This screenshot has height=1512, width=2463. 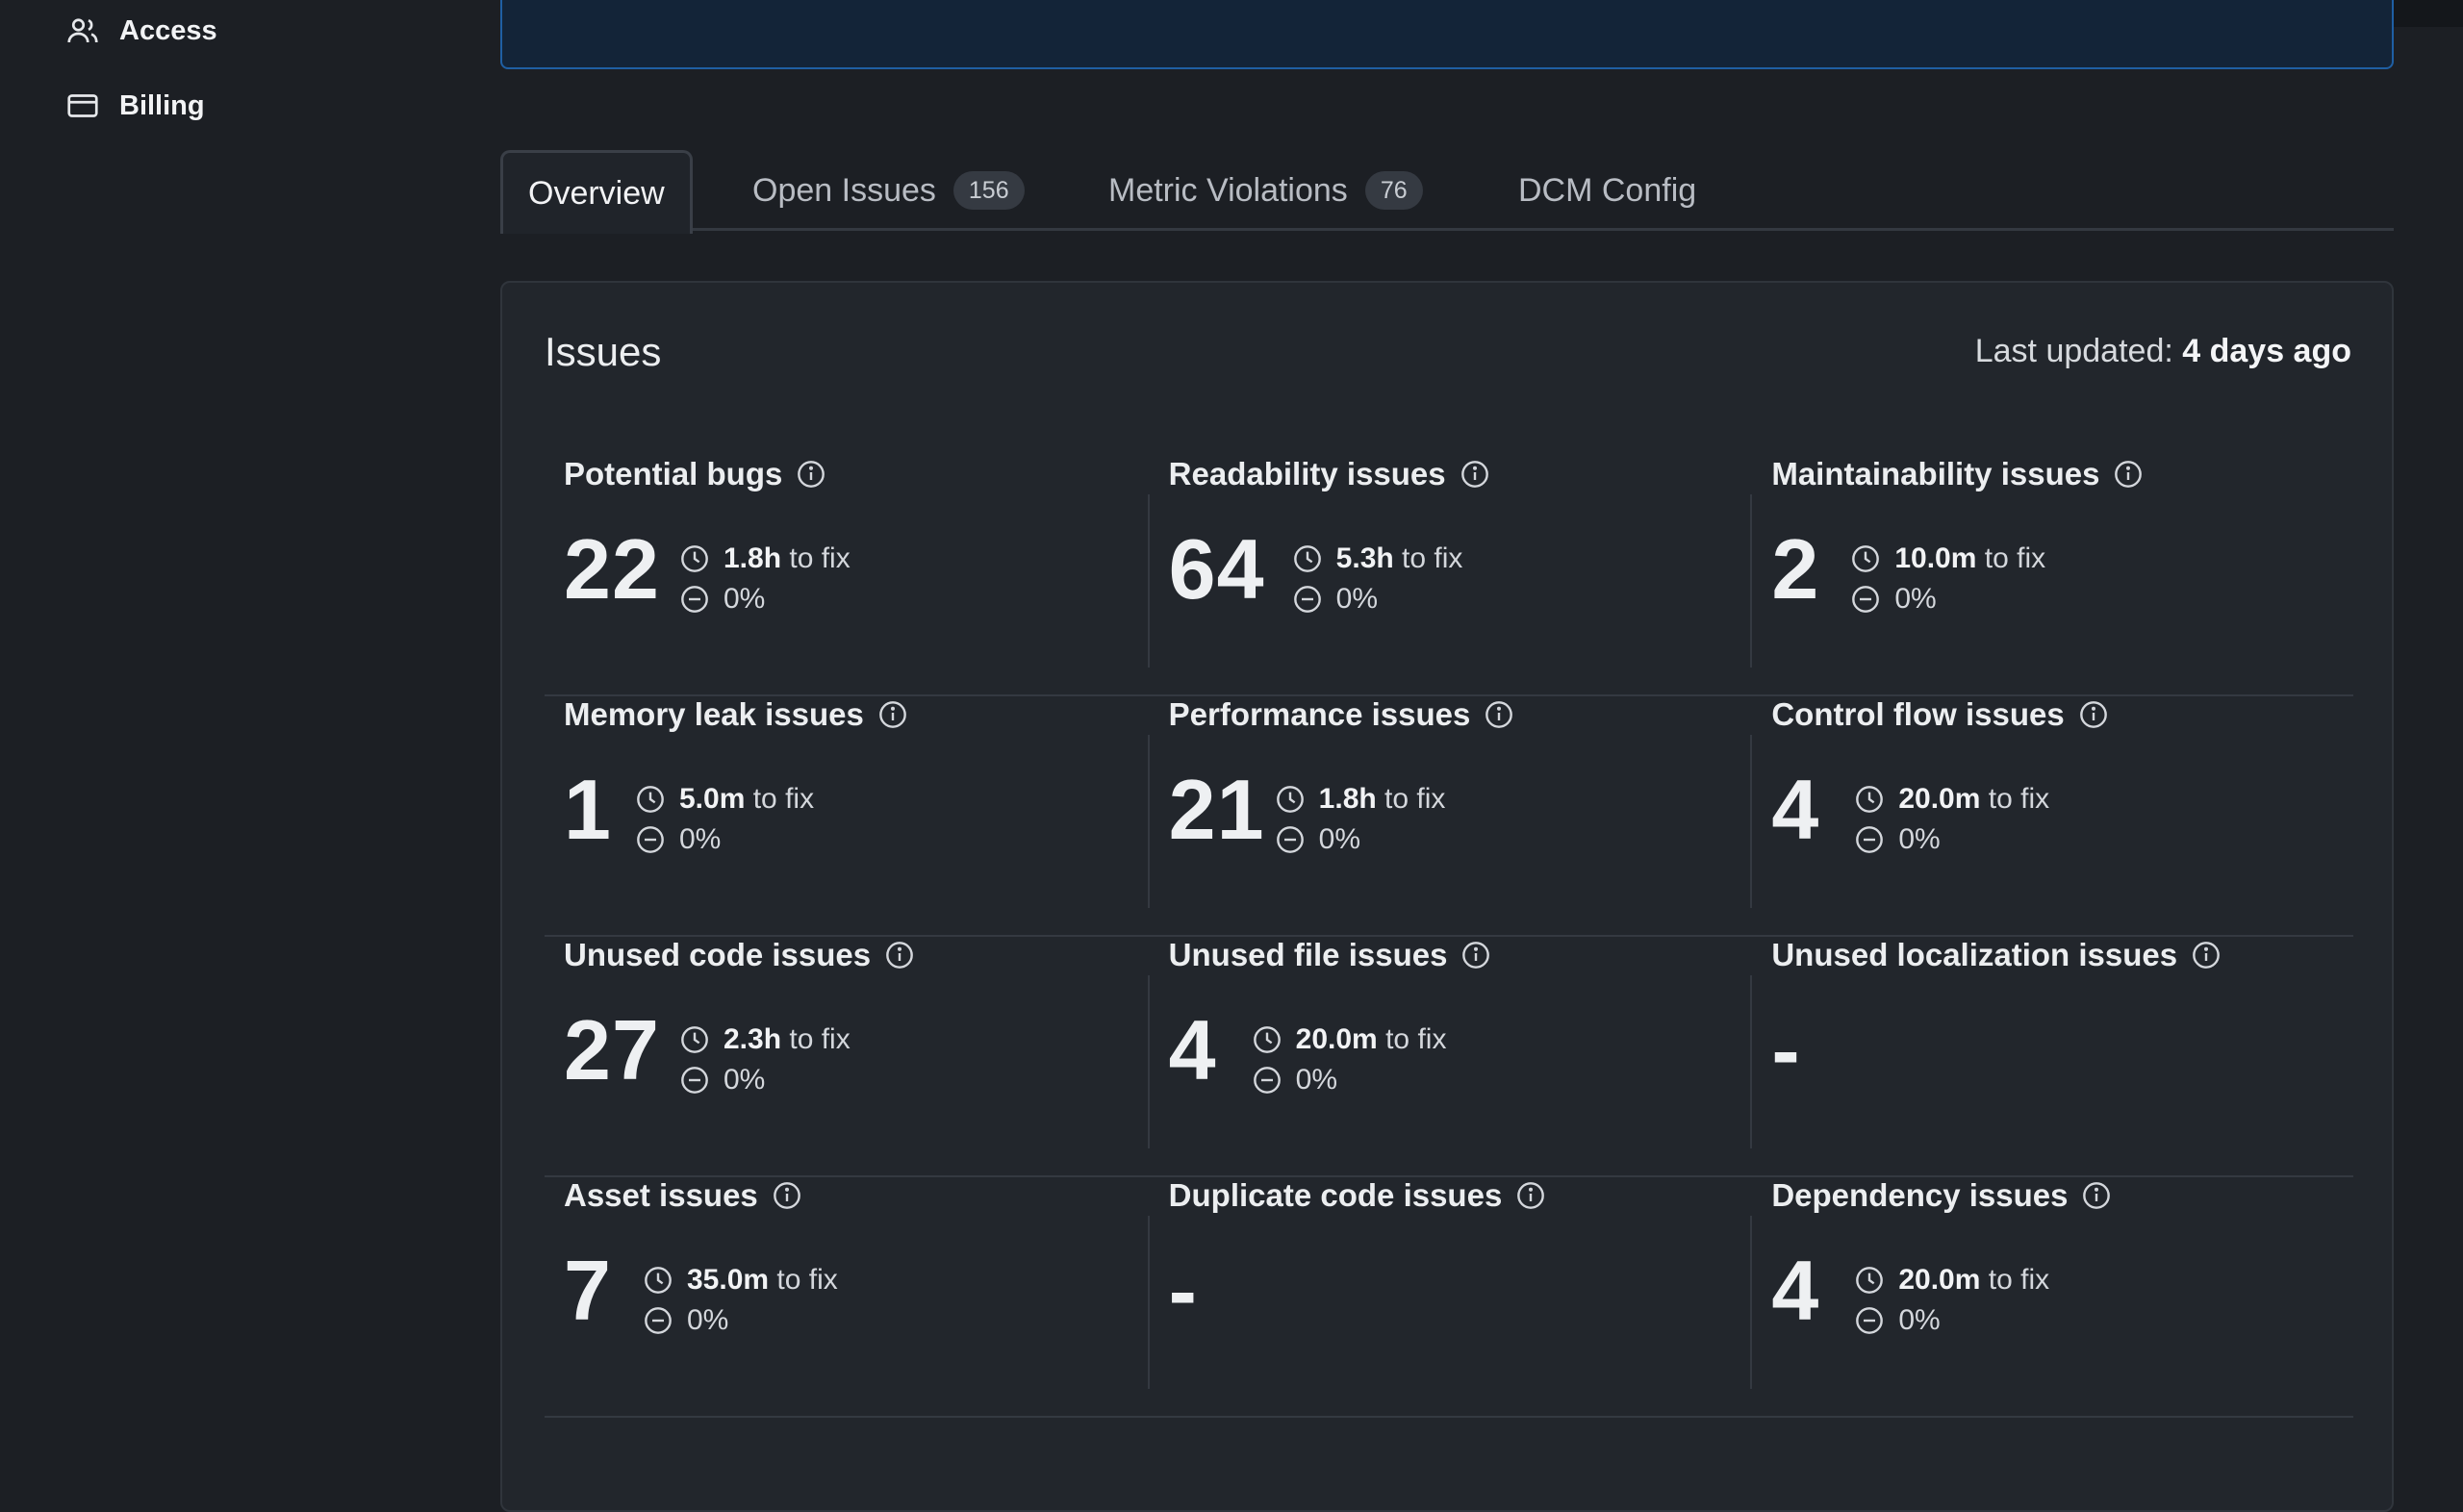 I want to click on issue-title: Control flow issues, so click(x=1940, y=715).